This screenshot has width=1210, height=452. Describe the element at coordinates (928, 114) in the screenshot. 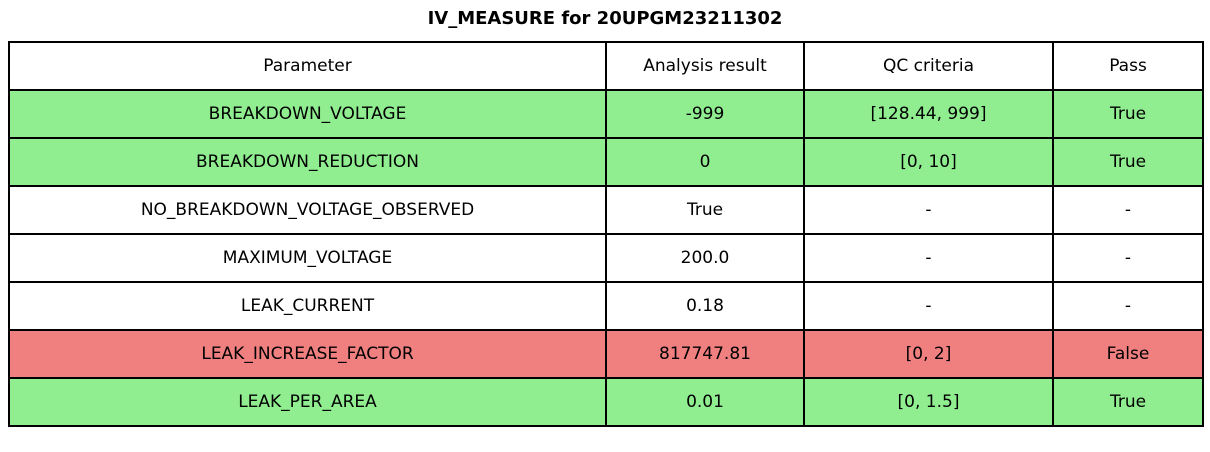

I see `cell-qc-criteria: [128.44, 999]` at that location.